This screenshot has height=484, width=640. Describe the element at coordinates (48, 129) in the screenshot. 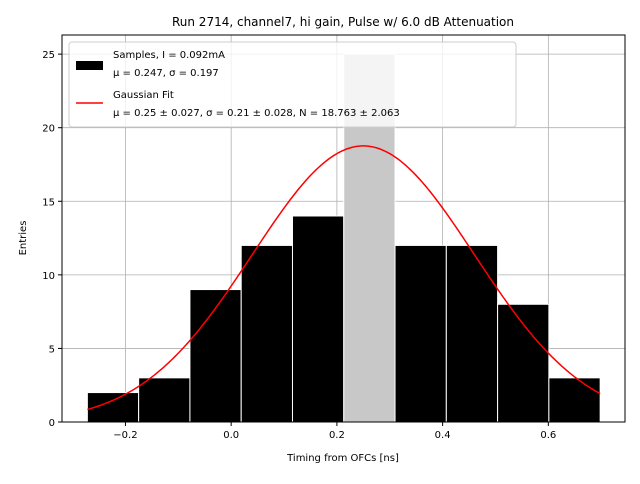

I see `y-tick-label: 20` at that location.